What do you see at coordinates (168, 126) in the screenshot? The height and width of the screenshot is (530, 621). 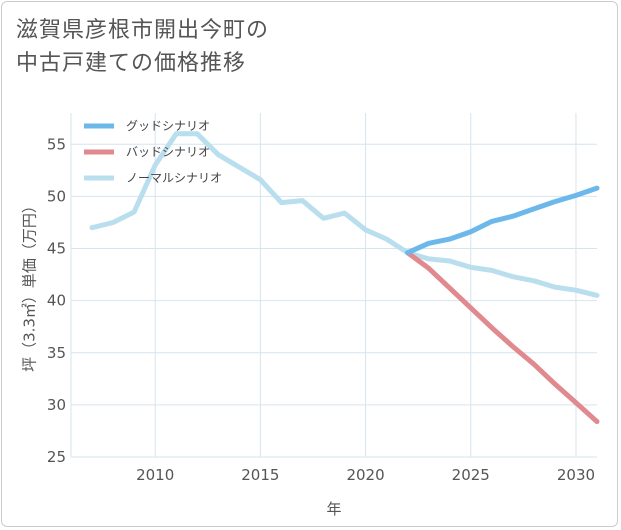 I see `legend-label: グッドシナリオ` at bounding box center [168, 126].